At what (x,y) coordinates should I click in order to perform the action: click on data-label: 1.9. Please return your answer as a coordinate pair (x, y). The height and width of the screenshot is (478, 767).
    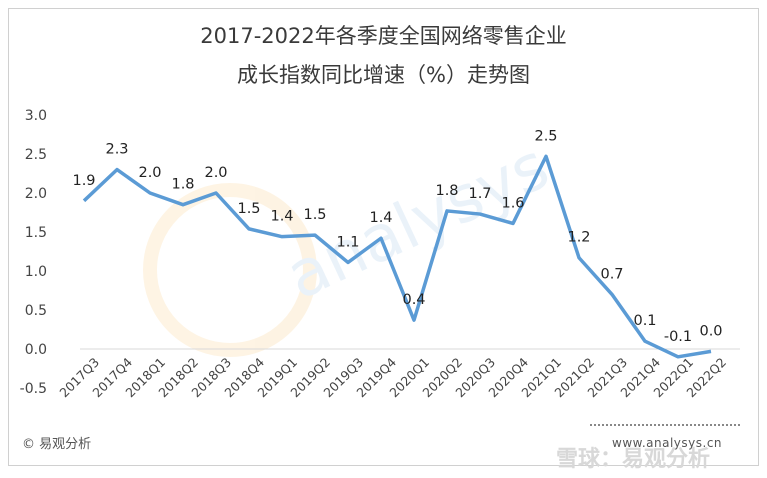
    Looking at the image, I should click on (83, 181).